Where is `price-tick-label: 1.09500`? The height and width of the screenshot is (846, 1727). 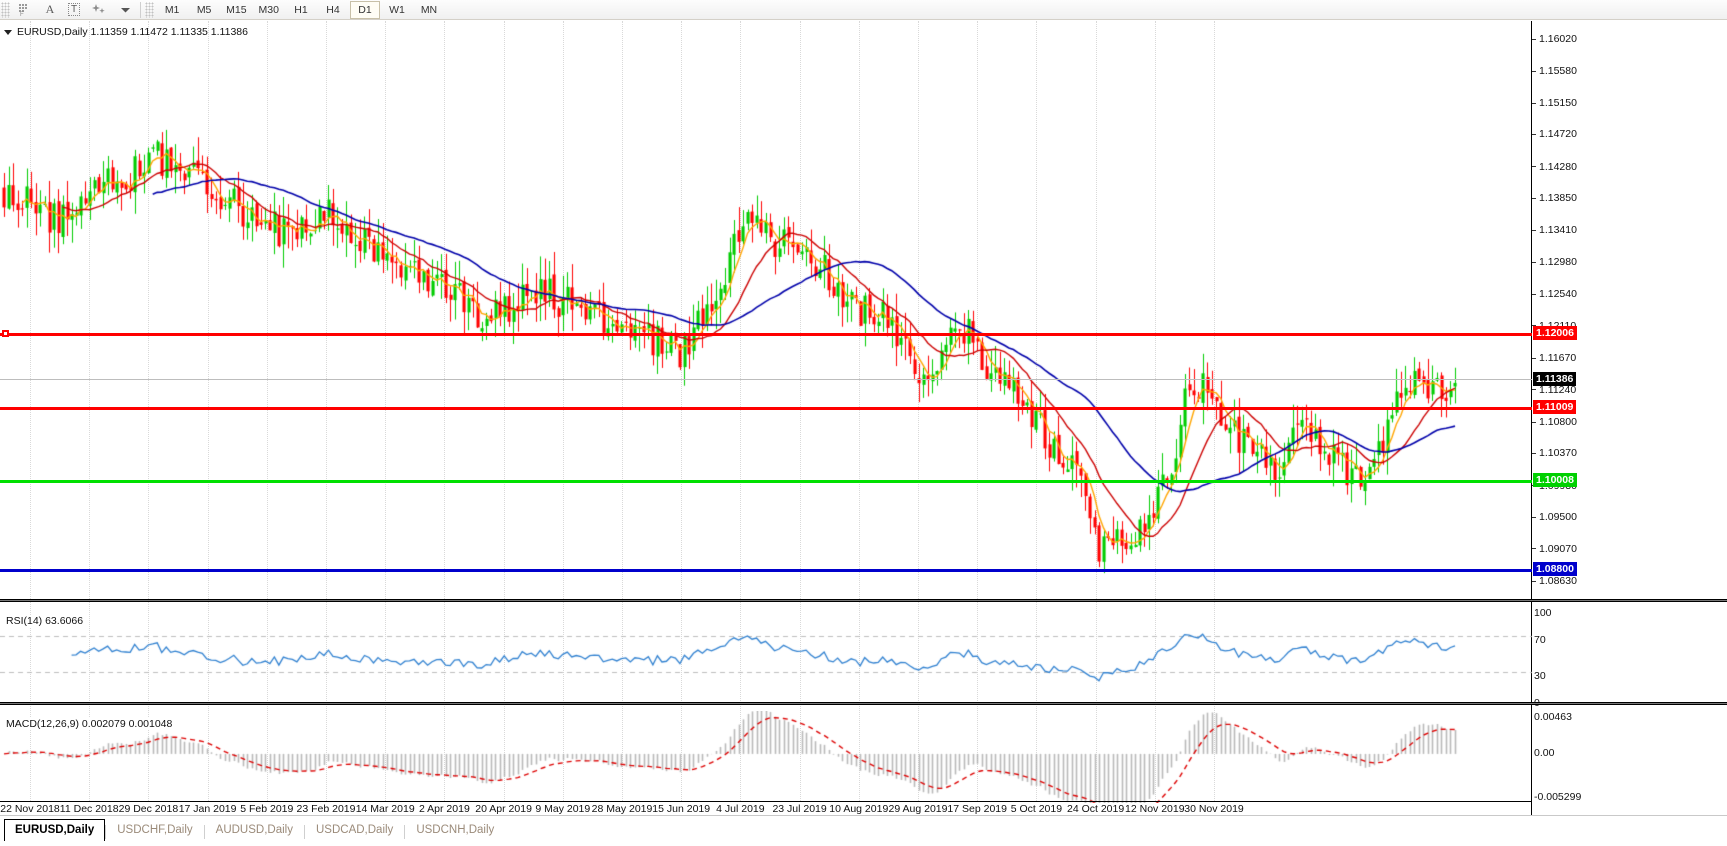 price-tick-label: 1.09500 is located at coordinates (1558, 517).